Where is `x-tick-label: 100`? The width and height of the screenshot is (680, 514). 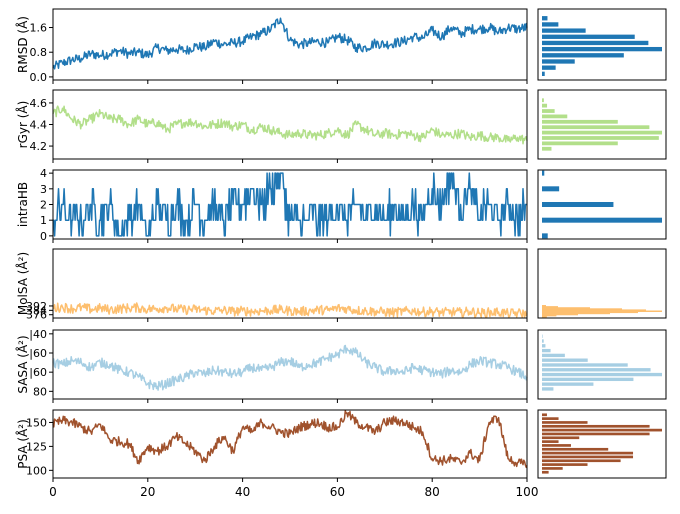 x-tick-label: 100 is located at coordinates (527, 492).